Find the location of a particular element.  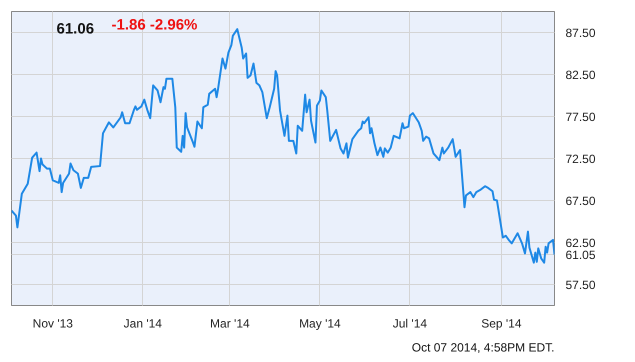

y-tick-label: 87.50 is located at coordinates (581, 33).